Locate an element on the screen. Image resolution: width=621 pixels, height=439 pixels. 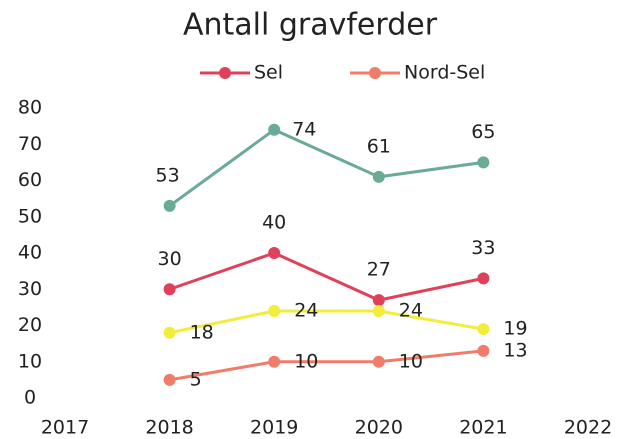
data-label: 65 is located at coordinates (483, 132).